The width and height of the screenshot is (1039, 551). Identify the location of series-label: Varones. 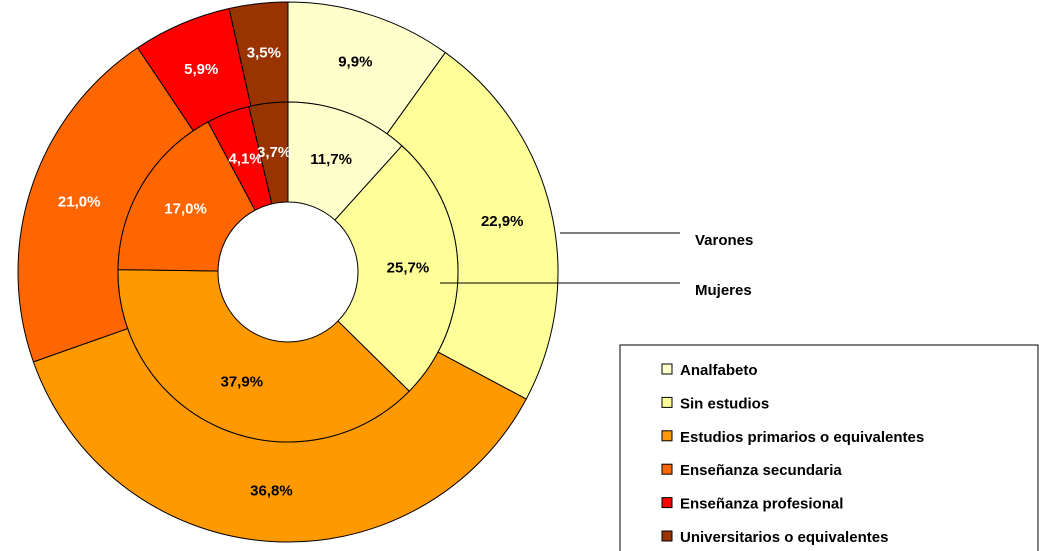
(724, 240).